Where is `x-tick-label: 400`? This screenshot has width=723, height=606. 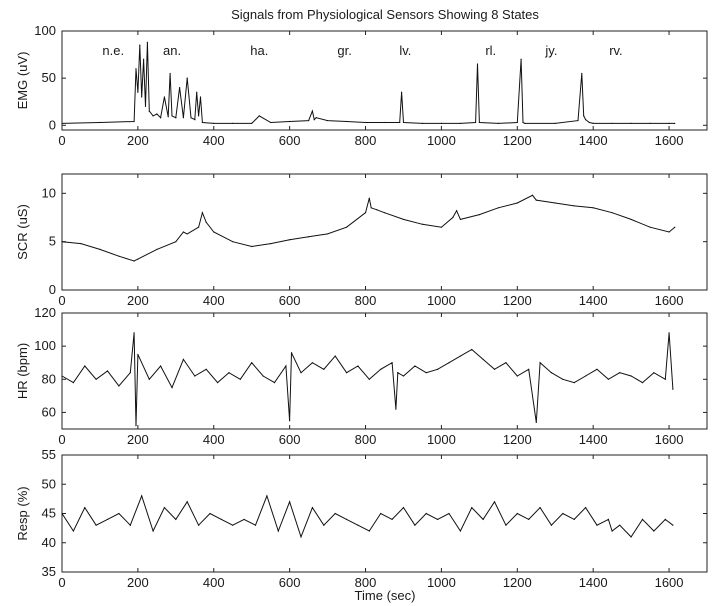
x-tick-label: 400 is located at coordinates (214, 582).